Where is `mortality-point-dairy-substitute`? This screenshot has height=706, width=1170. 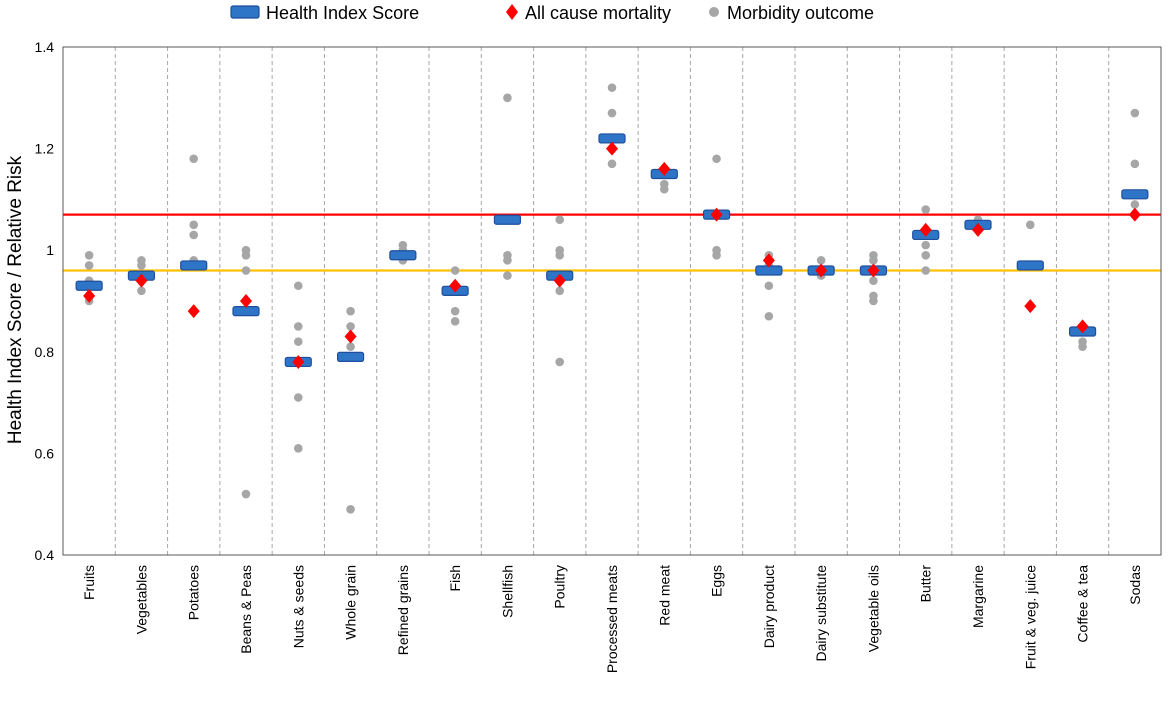
mortality-point-dairy-substitute is located at coordinates (821, 270).